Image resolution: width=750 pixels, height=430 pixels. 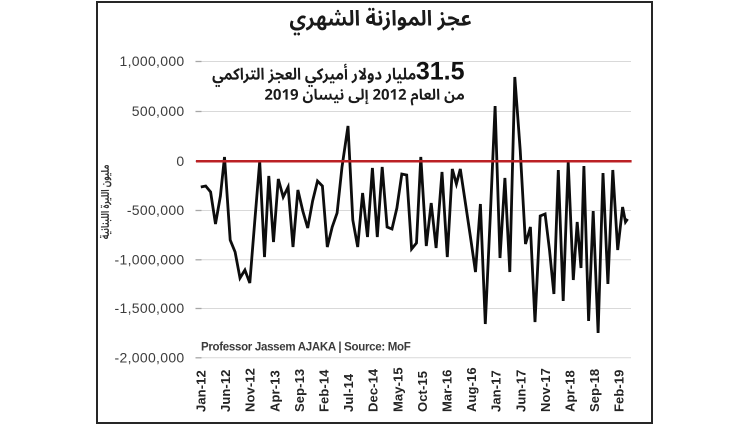 I want to click on svg-text: Jun-17, so click(x=520, y=390).